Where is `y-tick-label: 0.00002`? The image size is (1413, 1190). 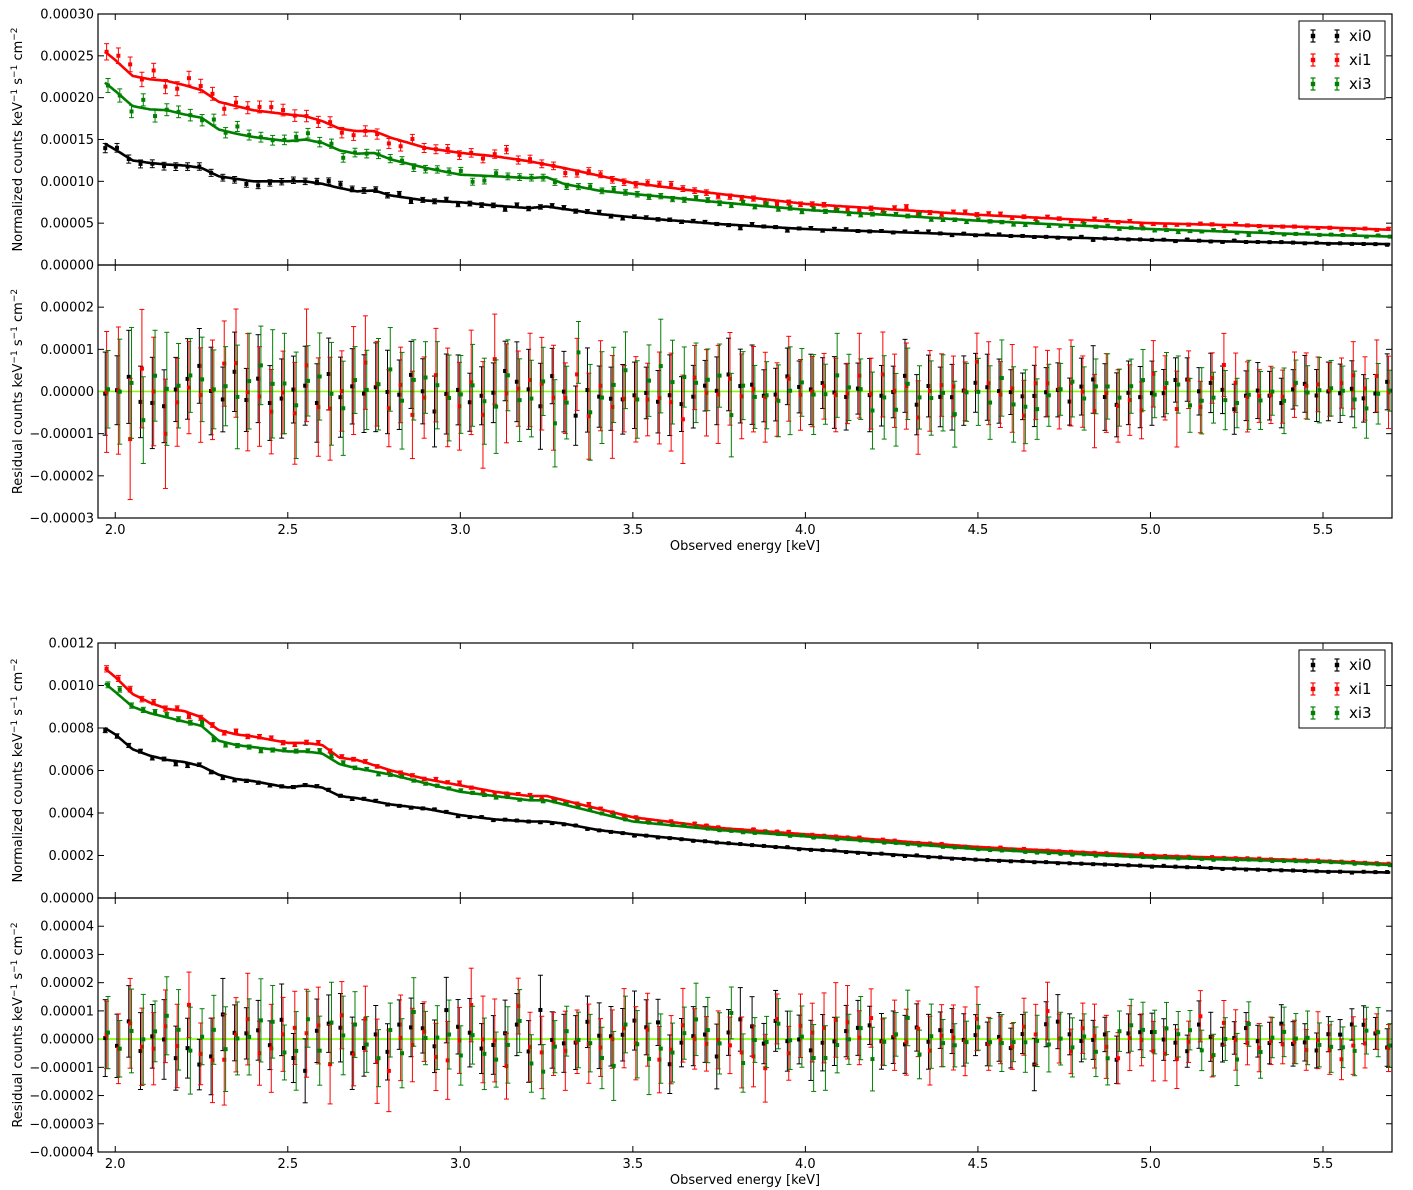
y-tick-label: 0.00002 is located at coordinates (67, 308).